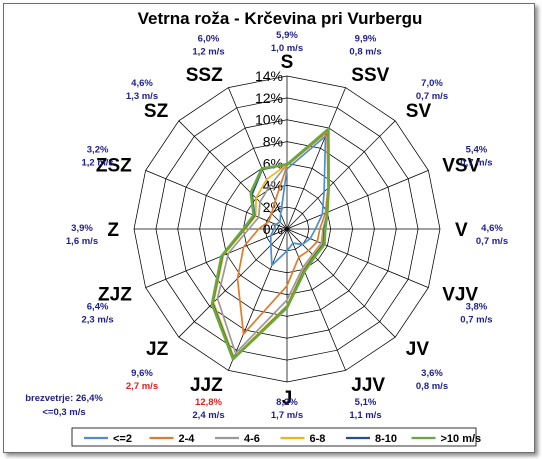 The image size is (542, 459). What do you see at coordinates (461, 439) in the screenshot?
I see `legend-label: >10 m/s` at bounding box center [461, 439].